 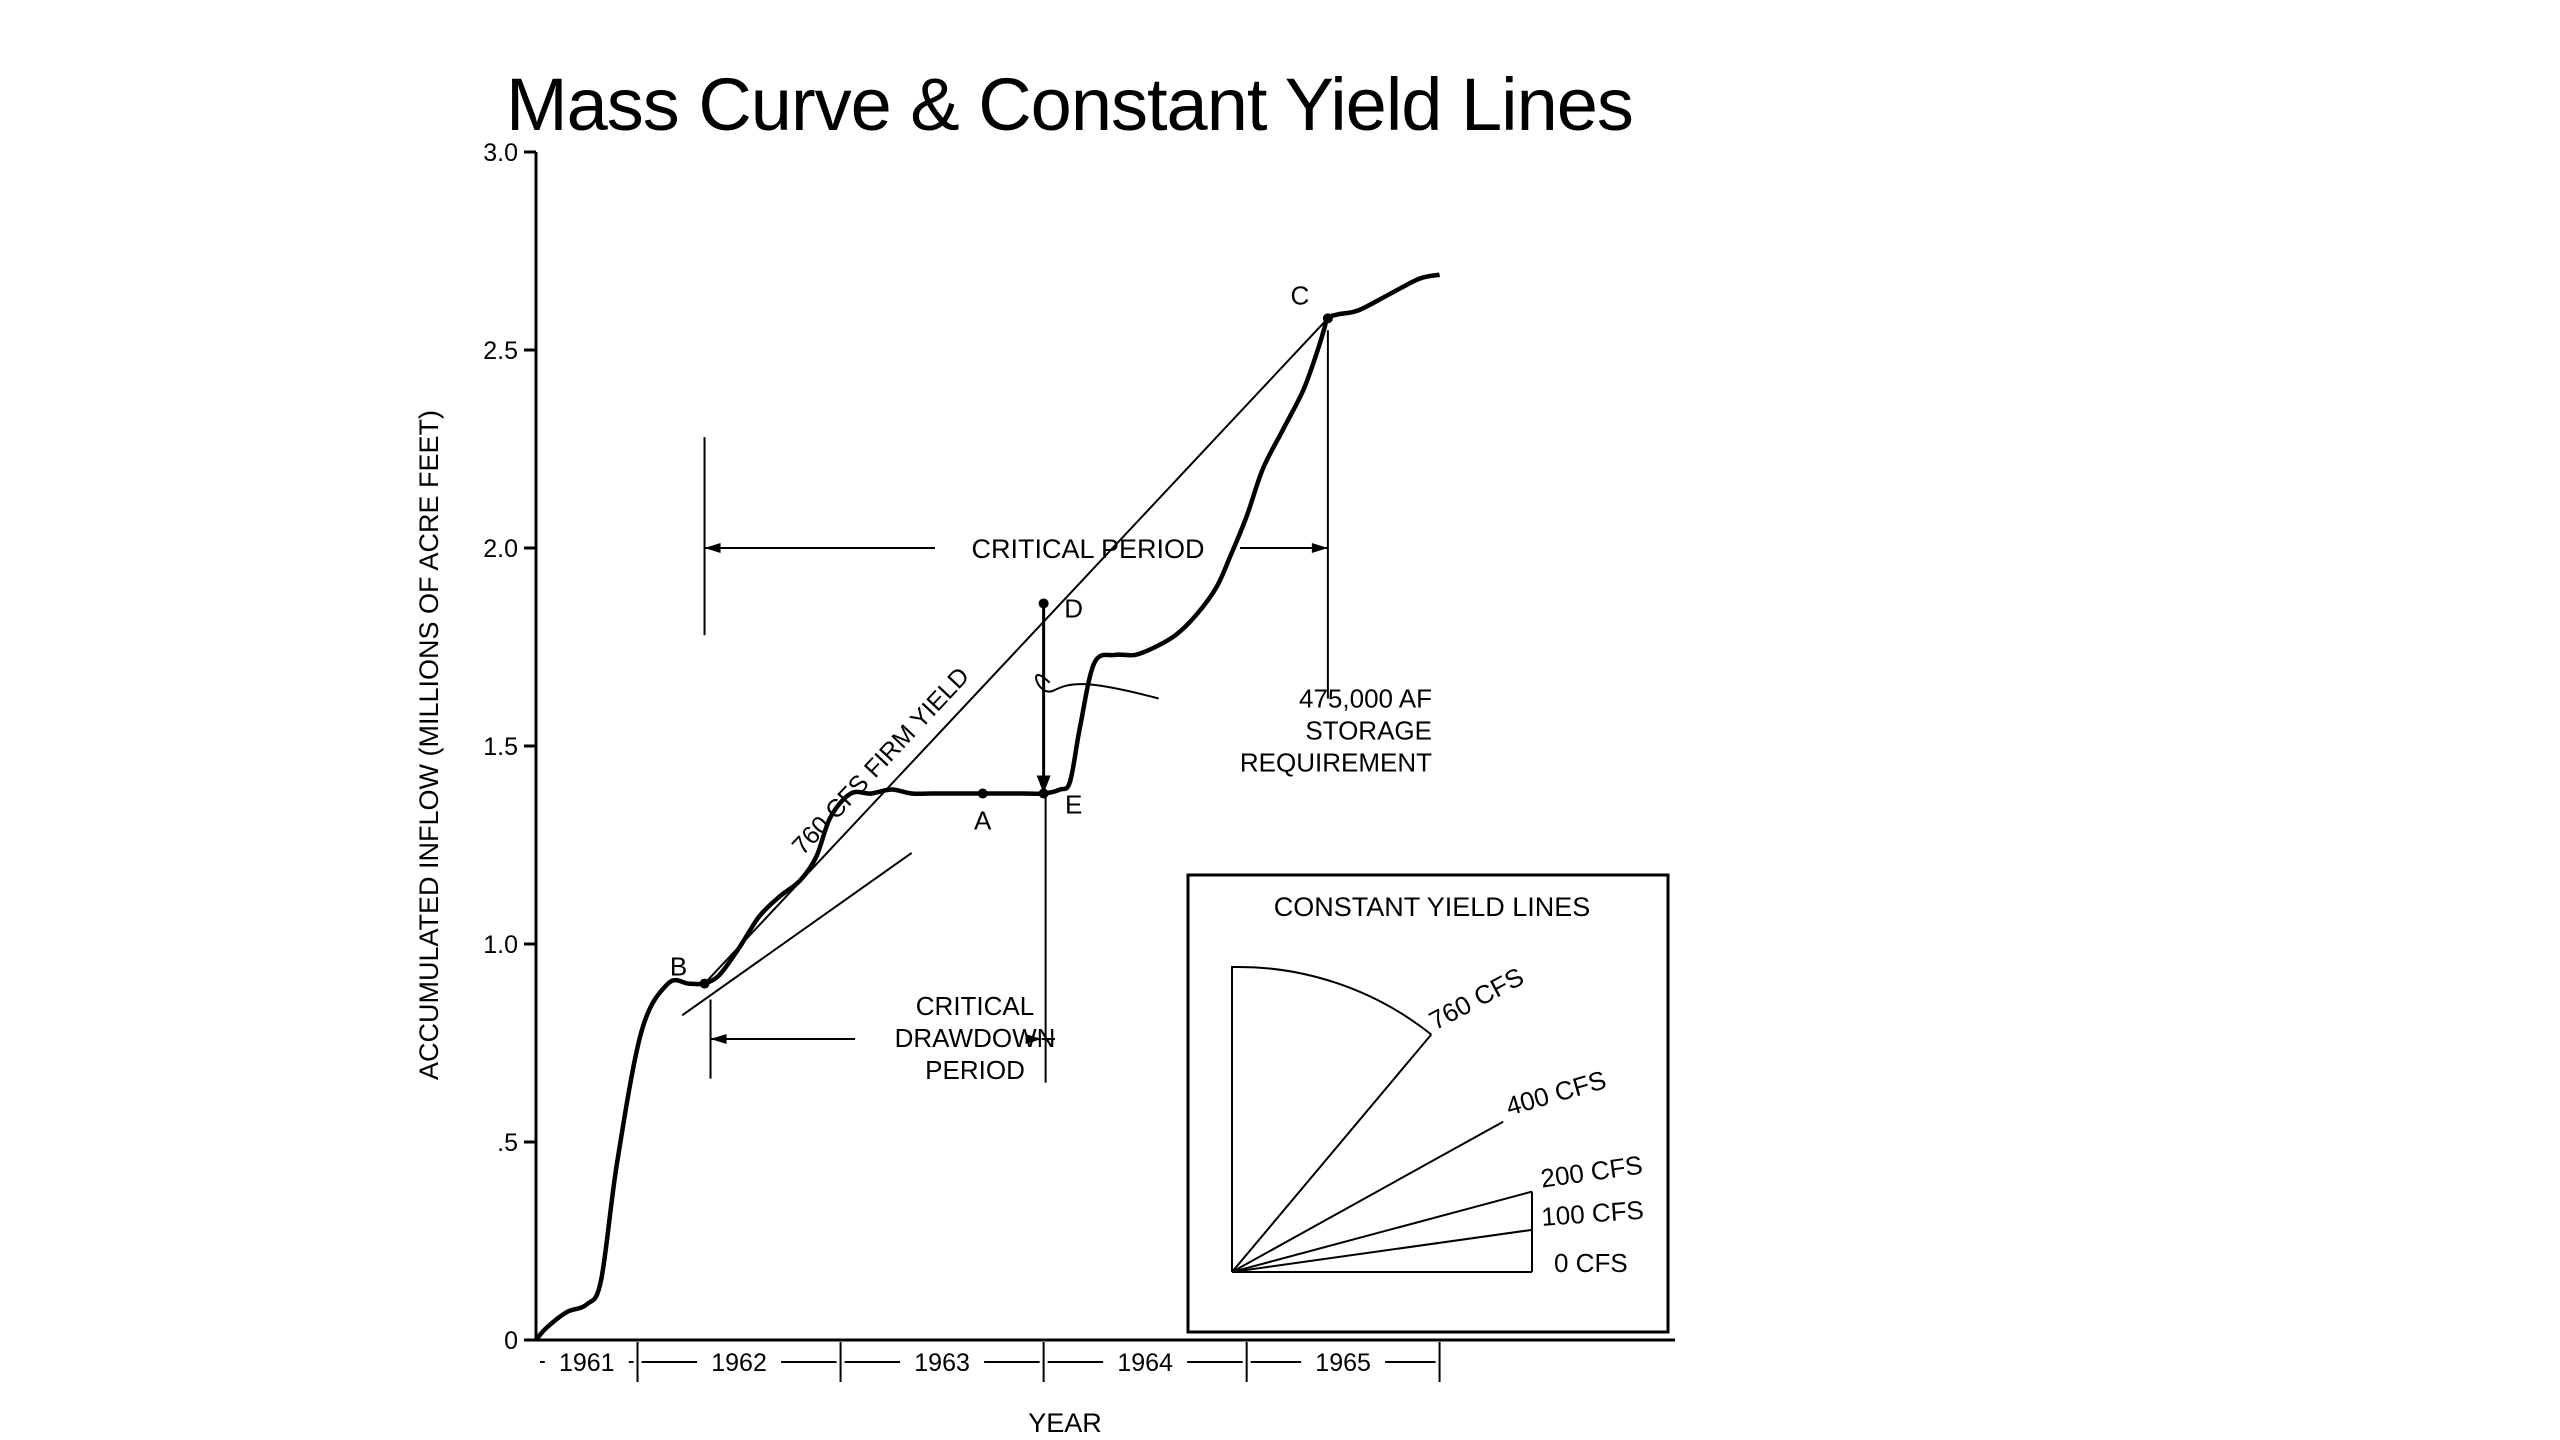 What do you see at coordinates (990, 1362) in the screenshot?
I see `x-ticks: 1961 1962 1963 1964 1965` at bounding box center [990, 1362].